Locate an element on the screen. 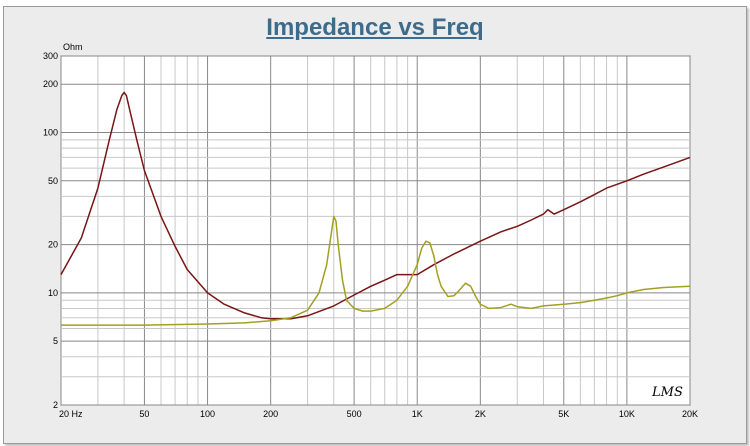  y-tick-label: 50 is located at coordinates (53, 181).